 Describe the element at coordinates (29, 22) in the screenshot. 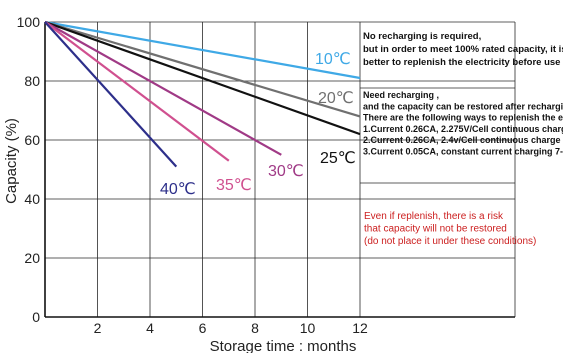

I see `y-tick-label: 100` at that location.